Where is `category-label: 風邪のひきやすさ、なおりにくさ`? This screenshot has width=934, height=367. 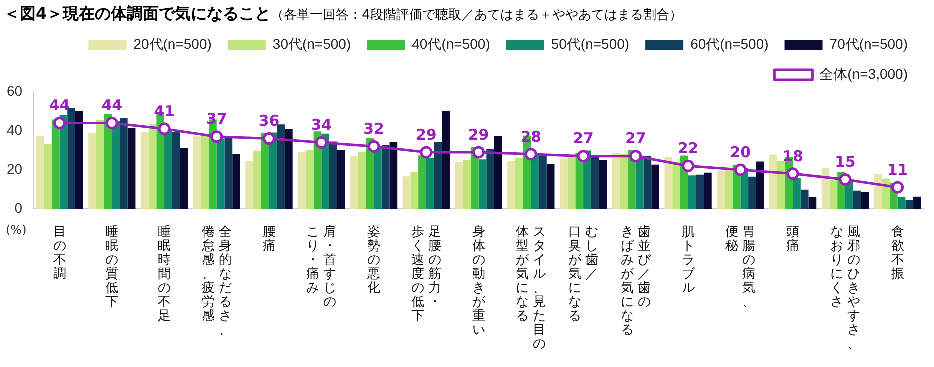 category-label: 風邪のひきやすさ、なおりにくさ is located at coordinates (845, 288).